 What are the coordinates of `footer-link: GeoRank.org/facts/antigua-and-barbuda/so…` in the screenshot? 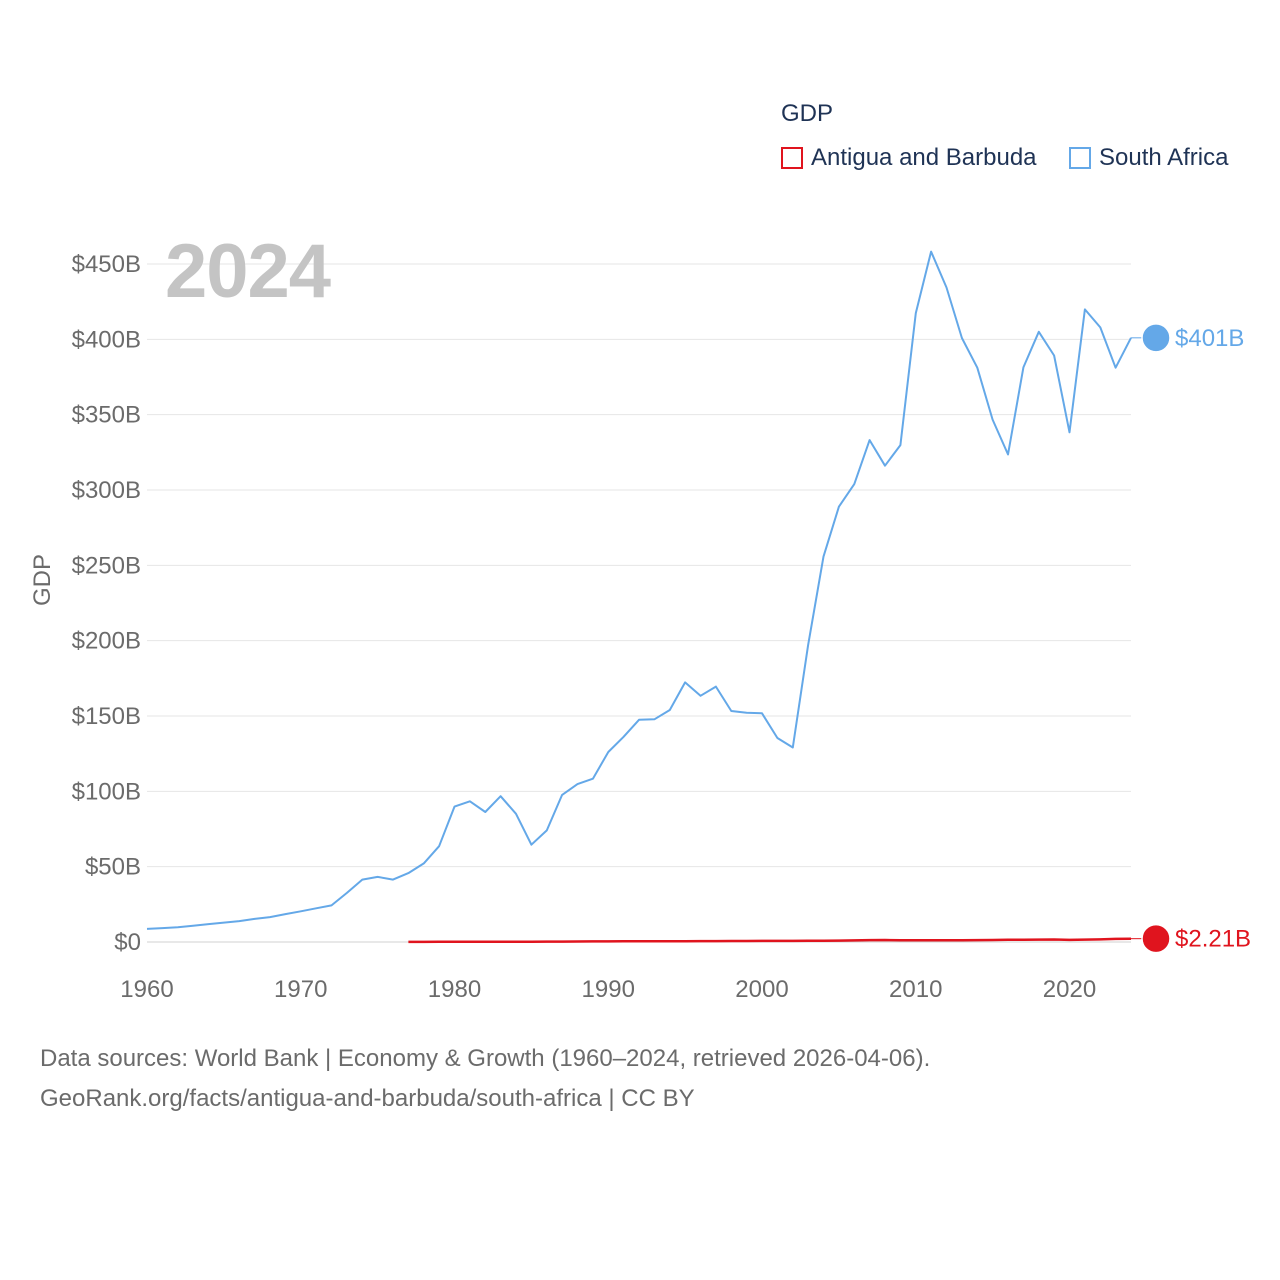 It's located at (367, 1098).